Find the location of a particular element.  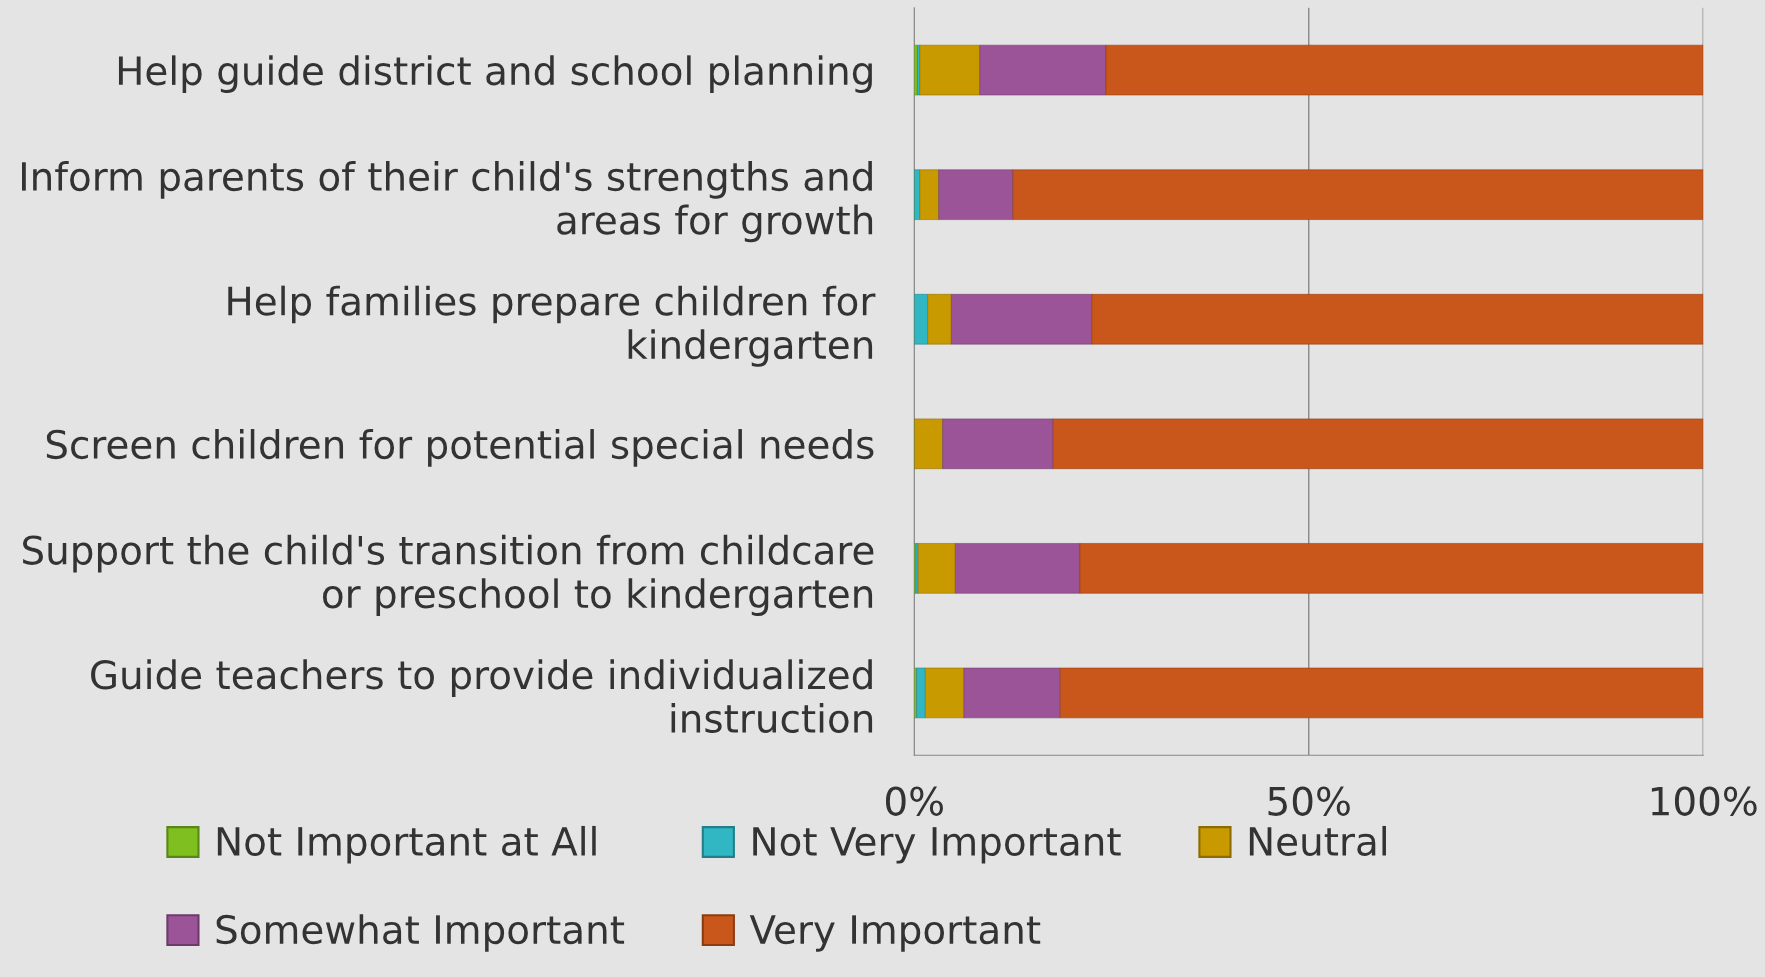

legend-label: Somewhat Important is located at coordinates (420, 933).